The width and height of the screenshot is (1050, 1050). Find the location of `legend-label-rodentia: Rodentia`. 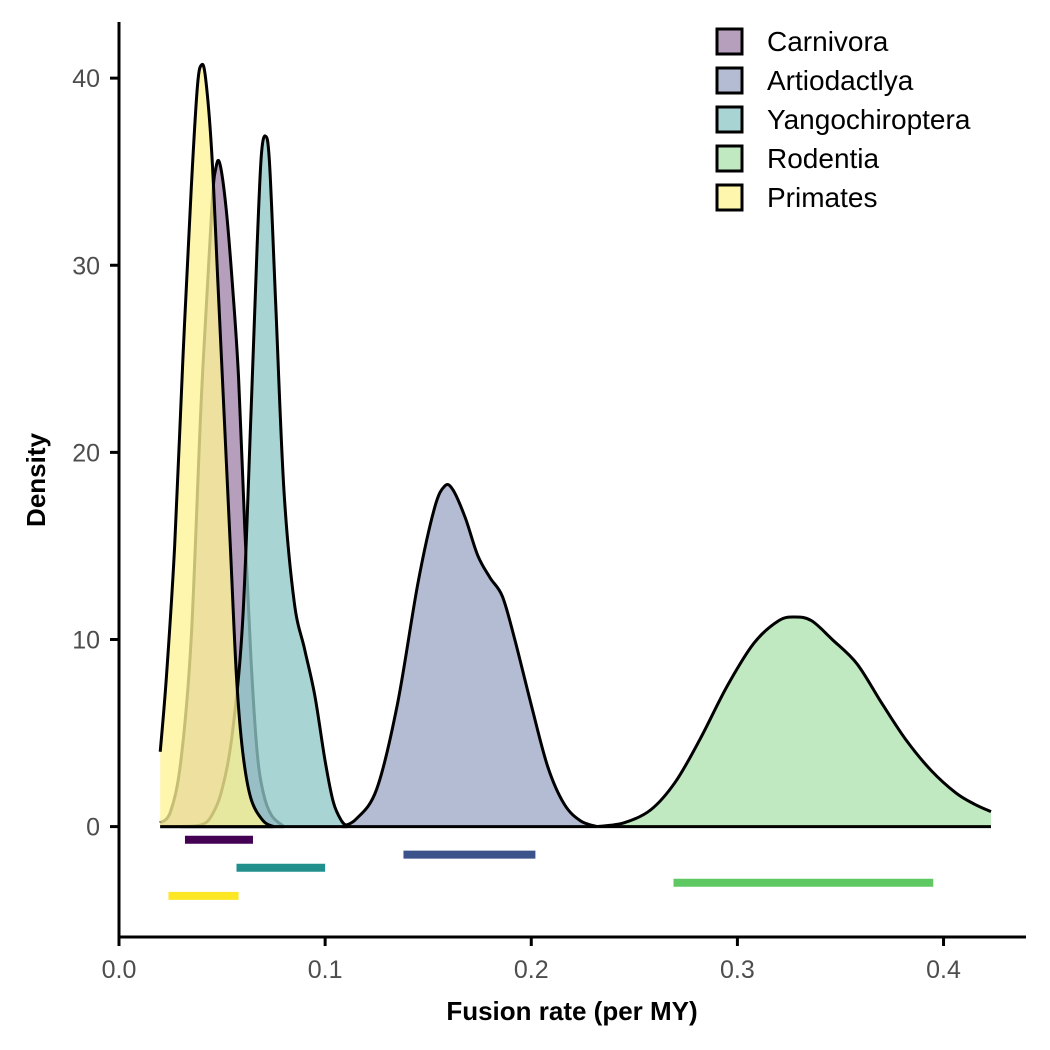

legend-label-rodentia: Rodentia is located at coordinates (823, 158).